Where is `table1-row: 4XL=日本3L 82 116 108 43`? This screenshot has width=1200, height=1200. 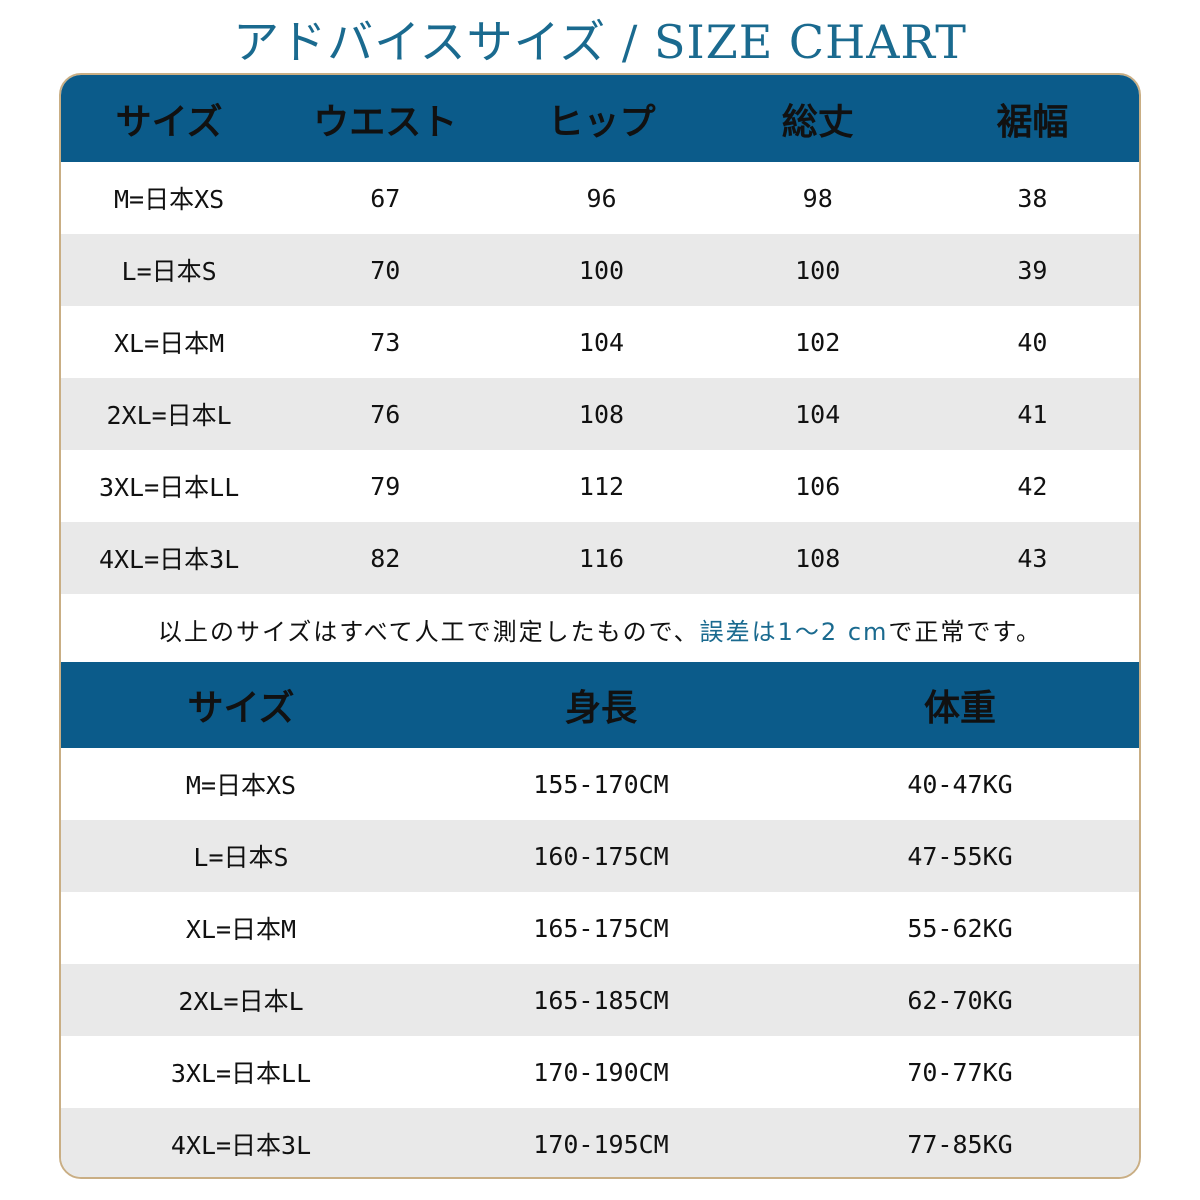
table1-row: 4XL=日本3L 82 116 108 43 is located at coordinates (600, 558).